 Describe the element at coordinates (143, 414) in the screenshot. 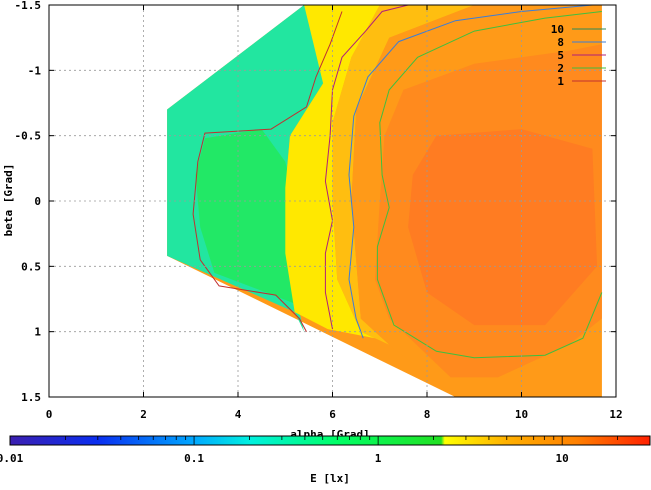

I see `x-tick-label: 2` at that location.